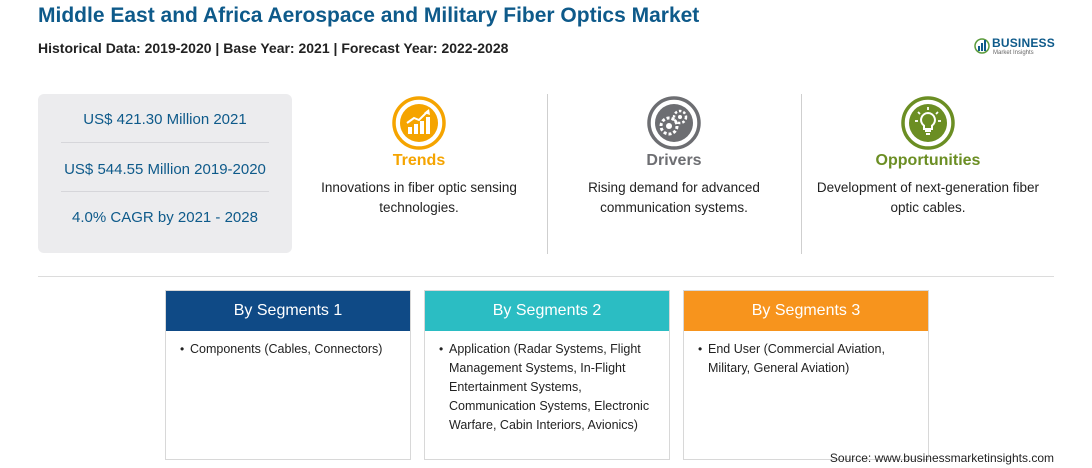  Describe the element at coordinates (806, 311) in the screenshot. I see `segment-3-heading: By Segments 3` at that location.